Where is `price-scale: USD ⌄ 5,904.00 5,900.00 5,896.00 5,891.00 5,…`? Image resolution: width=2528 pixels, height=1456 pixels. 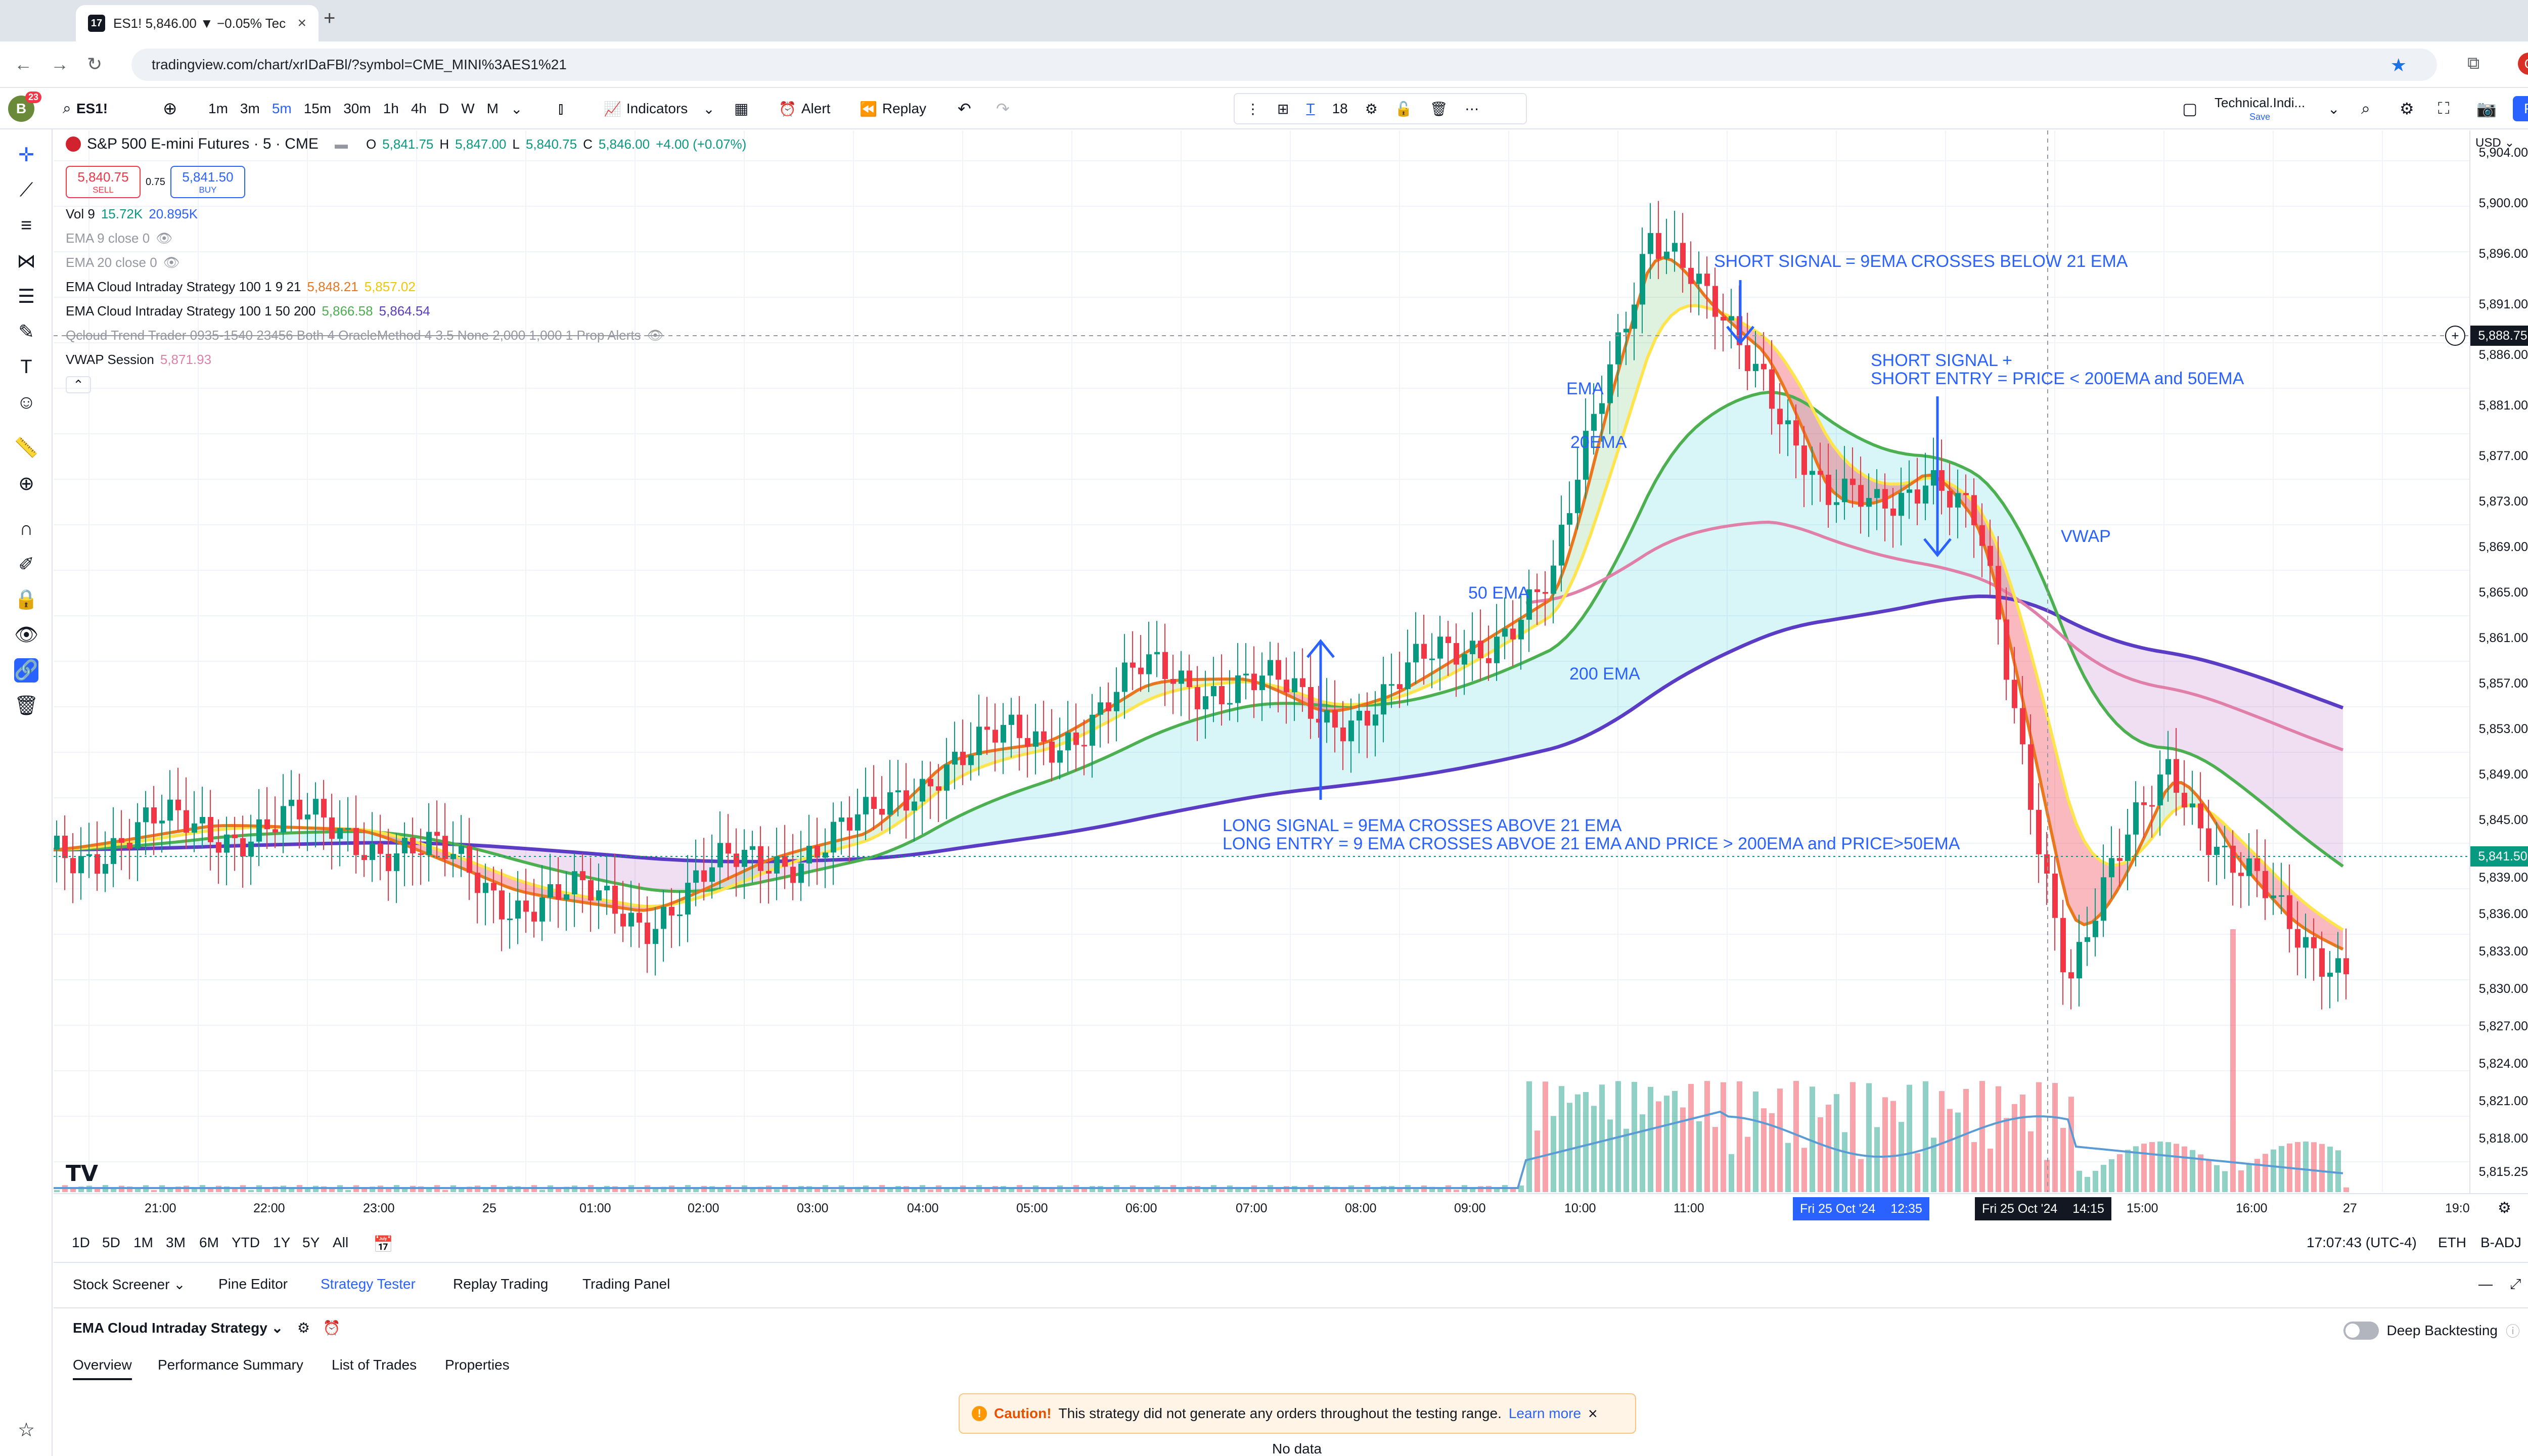 price-scale: USD ⌄ 5,904.00 5,900.00 5,896.00 5,891.00 5,… is located at coordinates (2499, 672).